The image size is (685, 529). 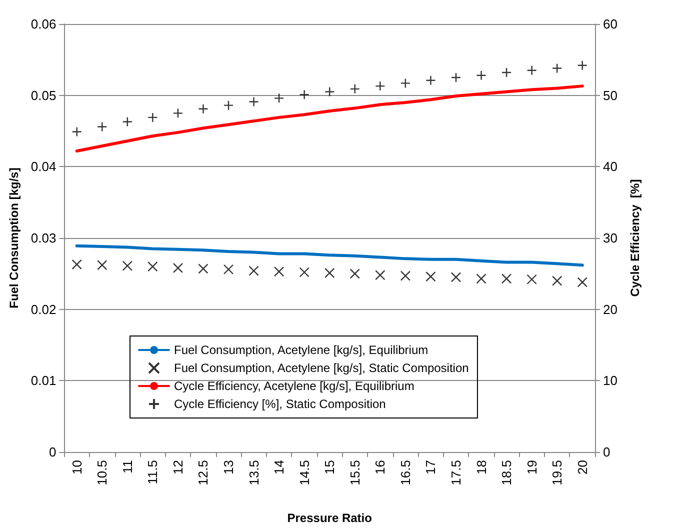 I want to click on x-tick-label: 19, so click(x=532, y=467).